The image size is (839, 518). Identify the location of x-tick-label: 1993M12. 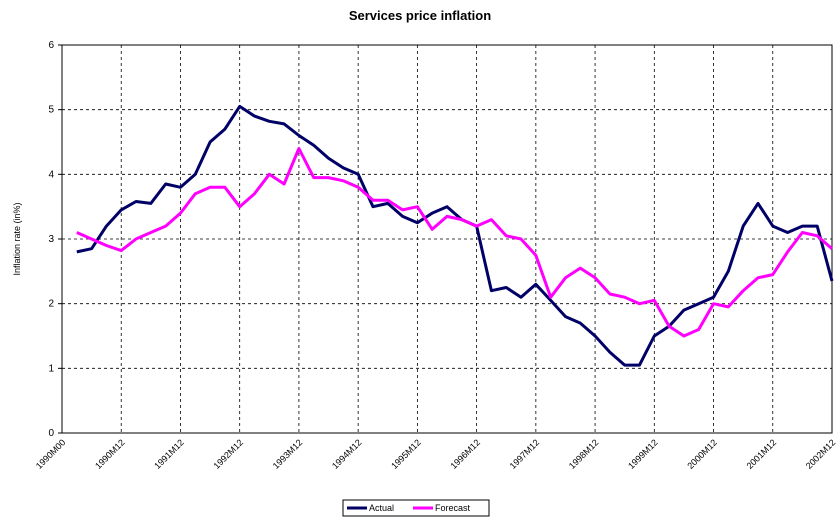
(288, 454).